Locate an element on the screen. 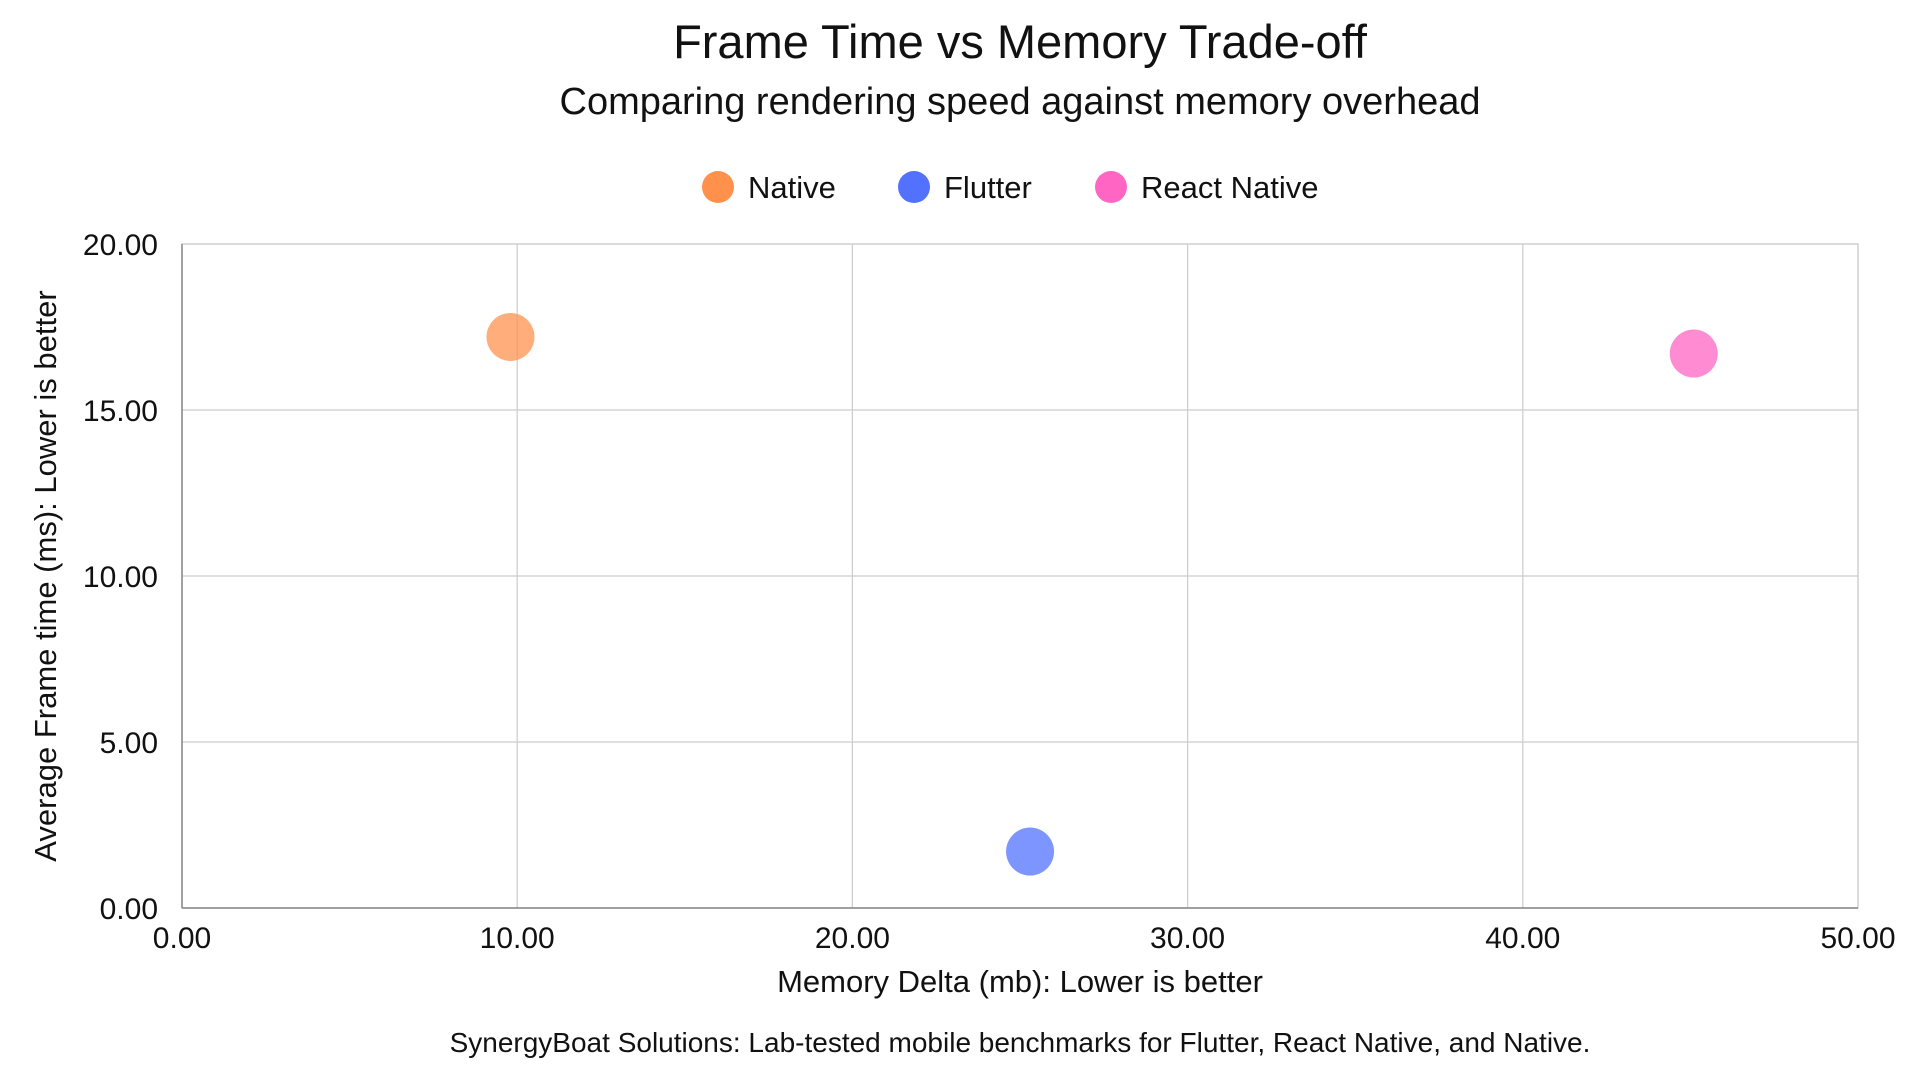  x-tick-label: 20.00 is located at coordinates (852, 938).